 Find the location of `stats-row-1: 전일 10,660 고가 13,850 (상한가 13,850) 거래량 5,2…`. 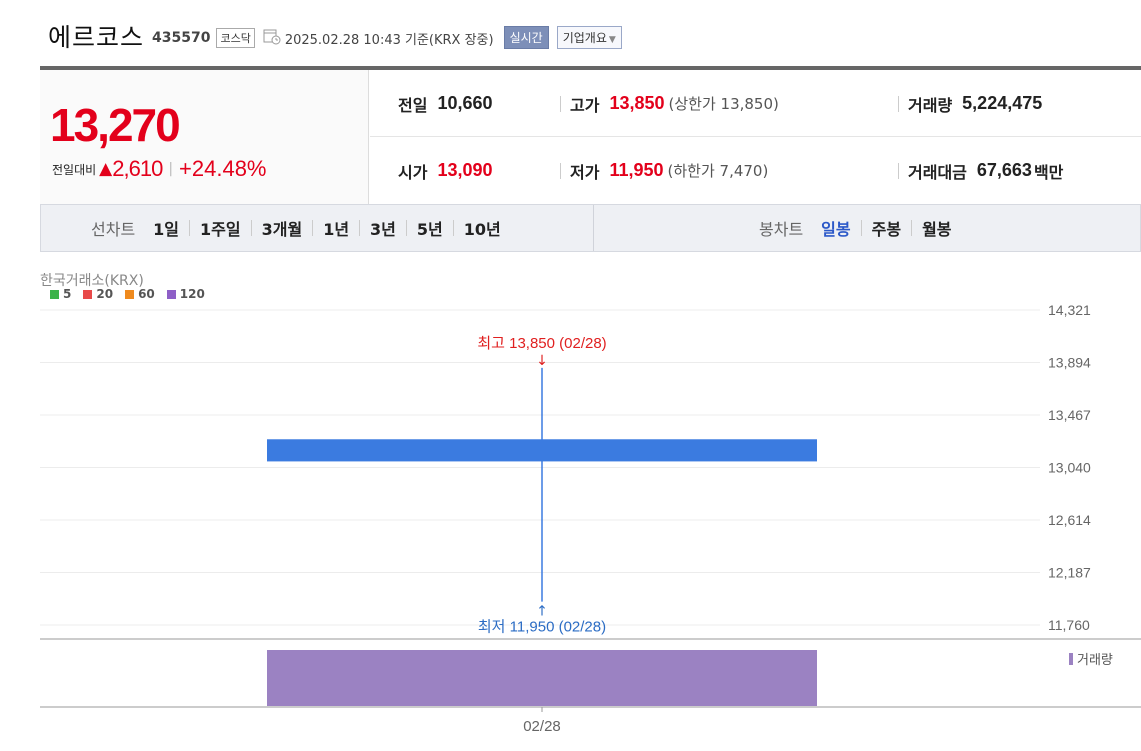

stats-row-1: 전일 10,660 고가 13,850 (상한가 13,850) 거래량 5,2… is located at coordinates (755, 103).